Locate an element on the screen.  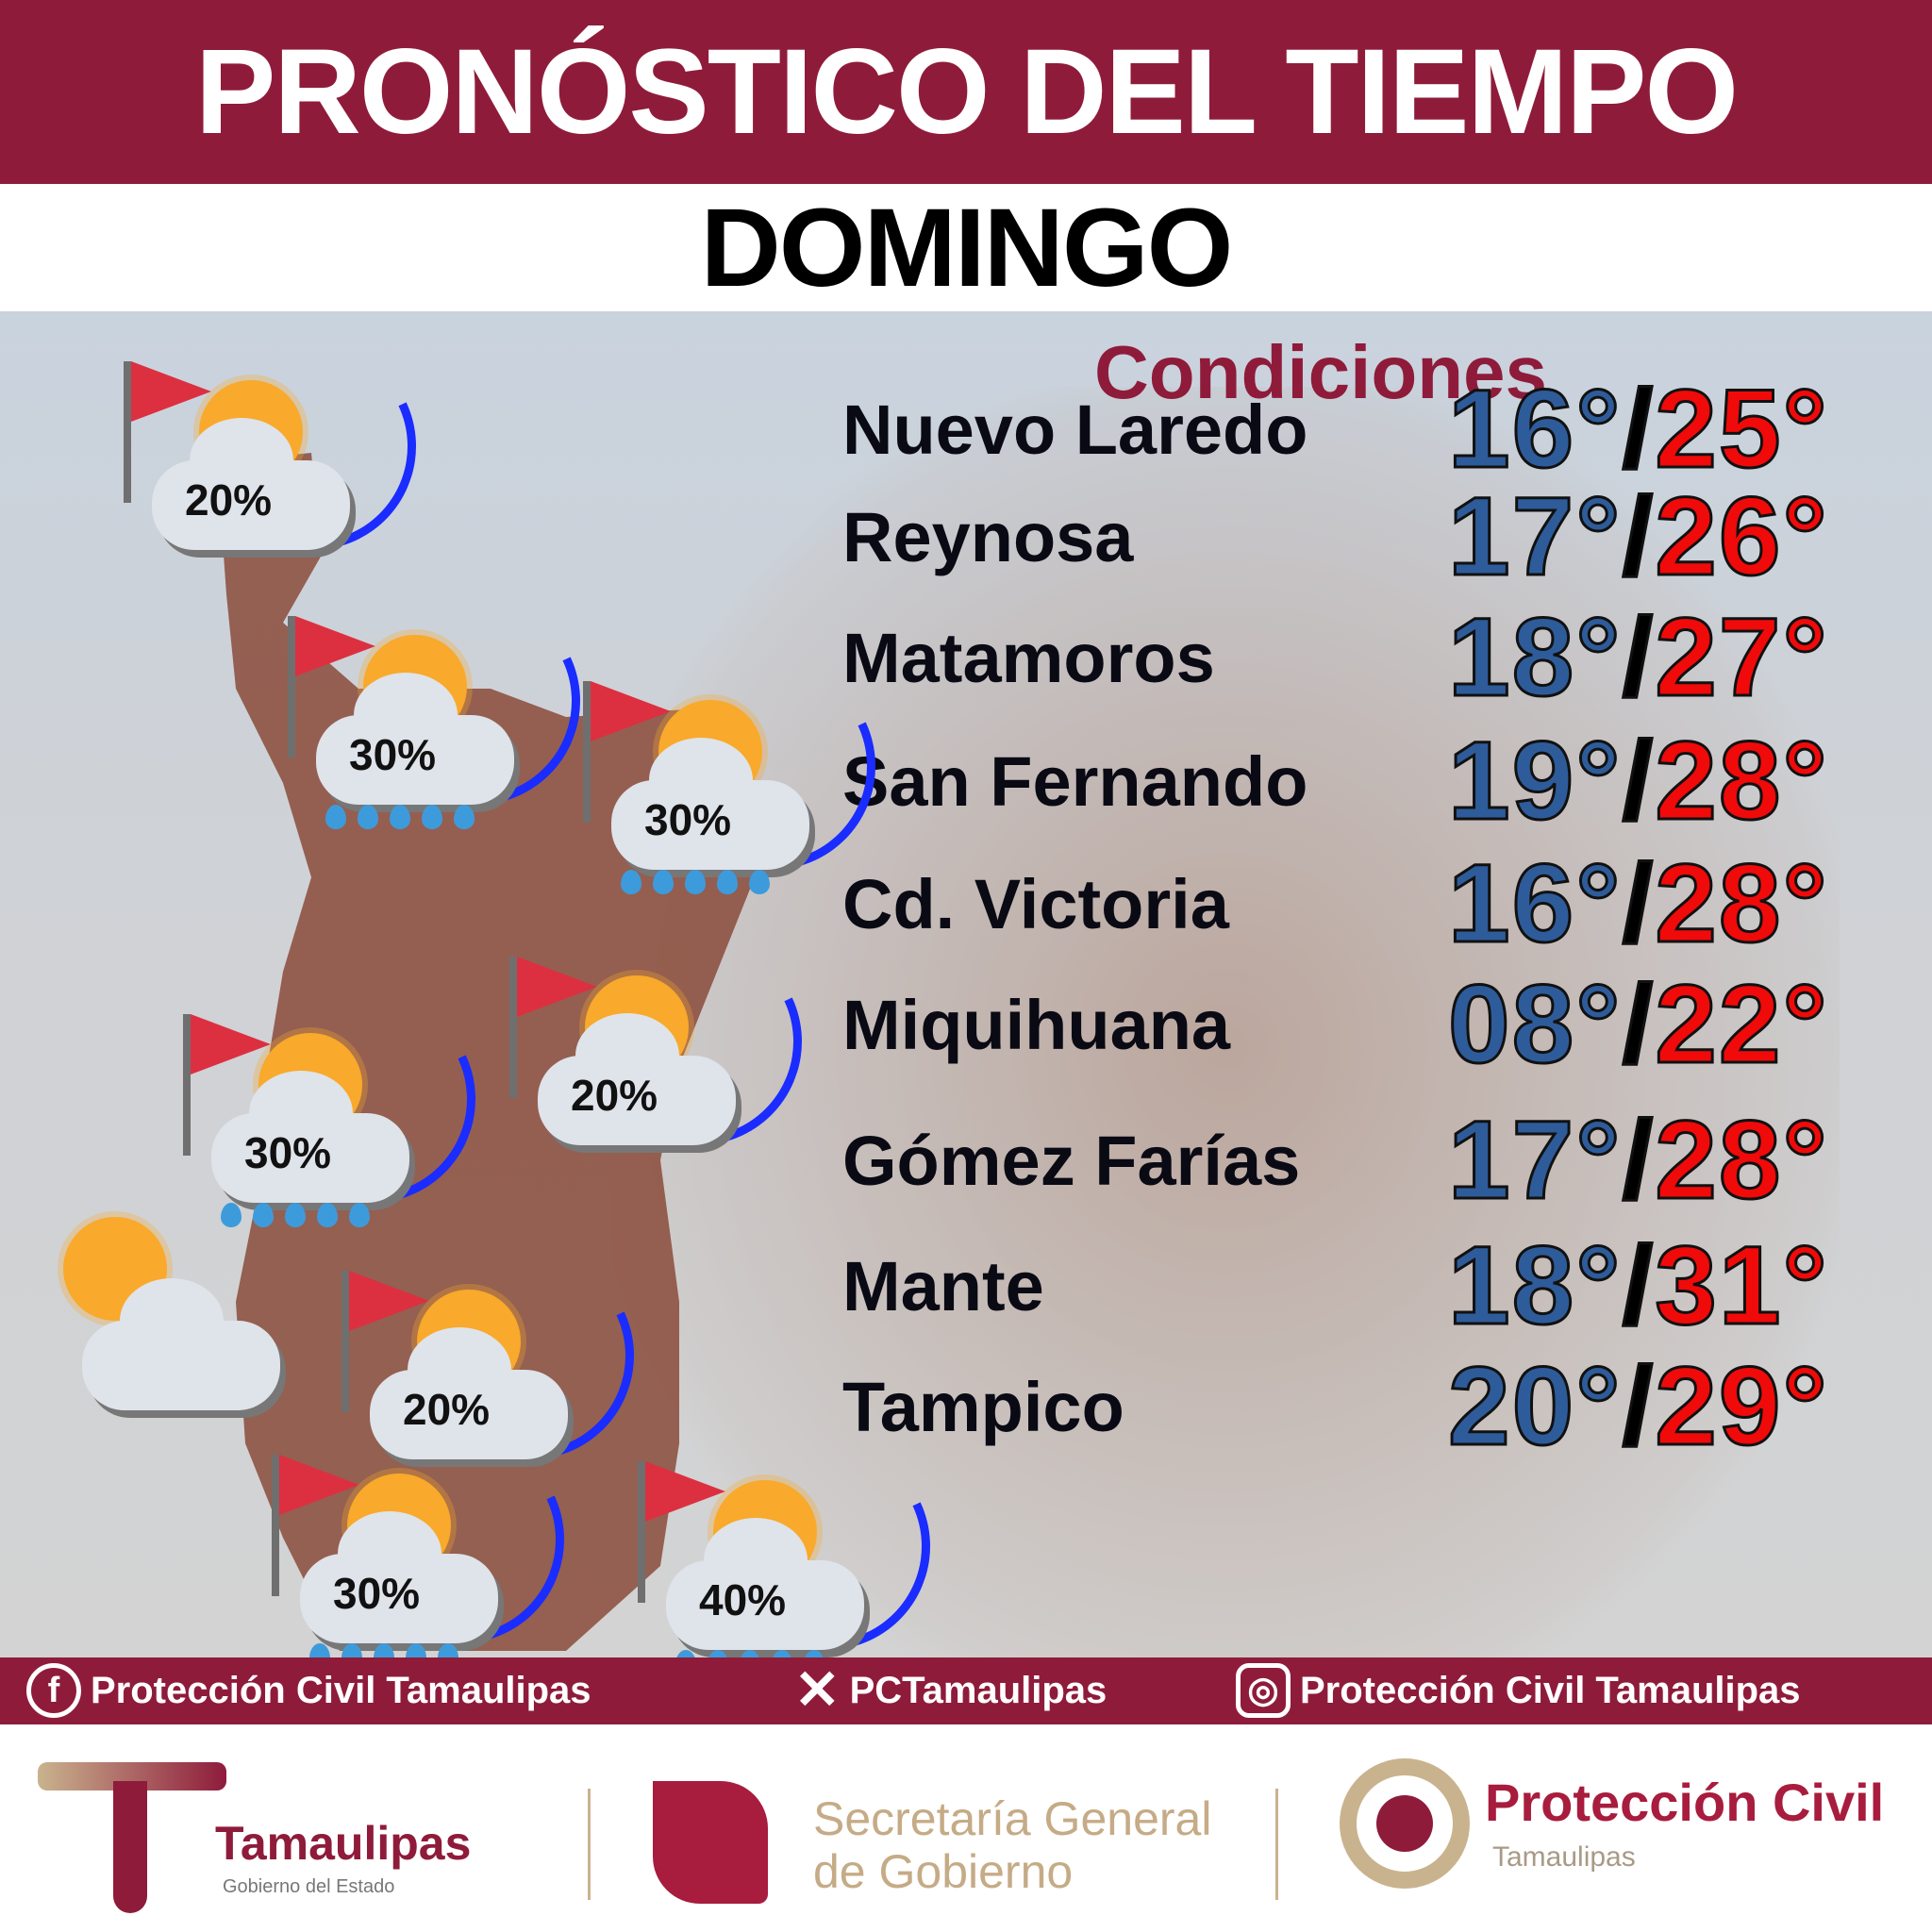
city-row: Cd. Victoria 16°/28° is located at coordinates (966, 904).